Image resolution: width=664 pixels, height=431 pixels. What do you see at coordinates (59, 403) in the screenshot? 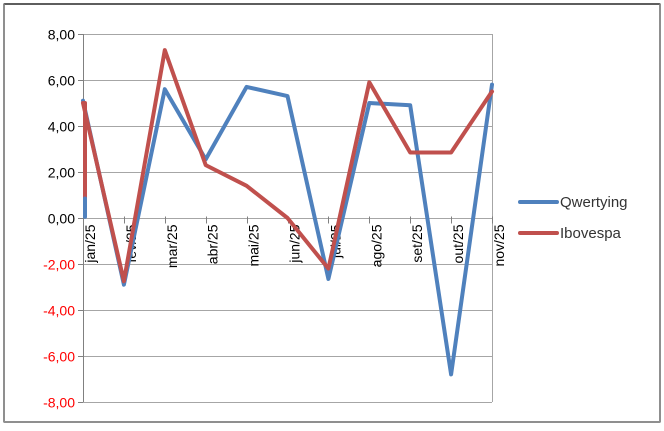
I see `y-axis-label: -8,00` at bounding box center [59, 403].